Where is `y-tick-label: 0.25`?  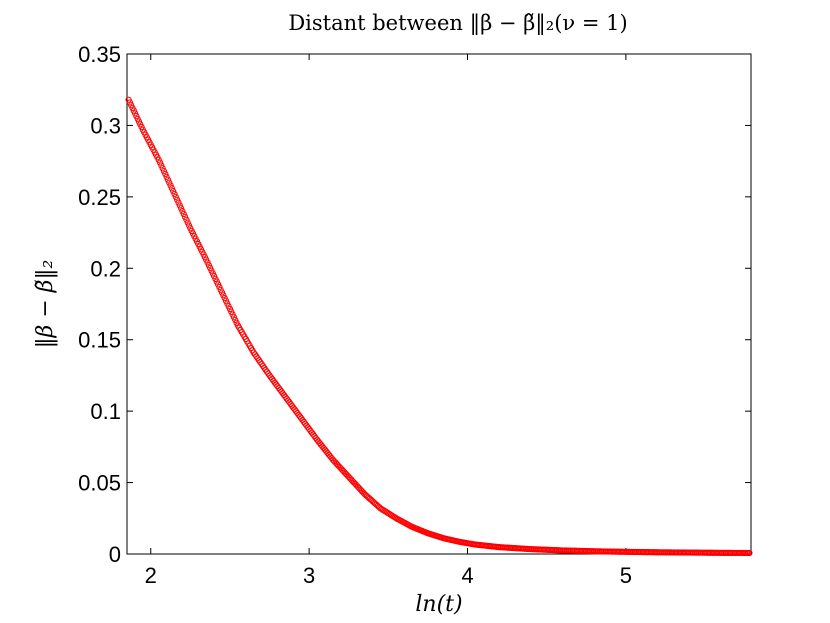 y-tick-label: 0.25 is located at coordinates (99, 197).